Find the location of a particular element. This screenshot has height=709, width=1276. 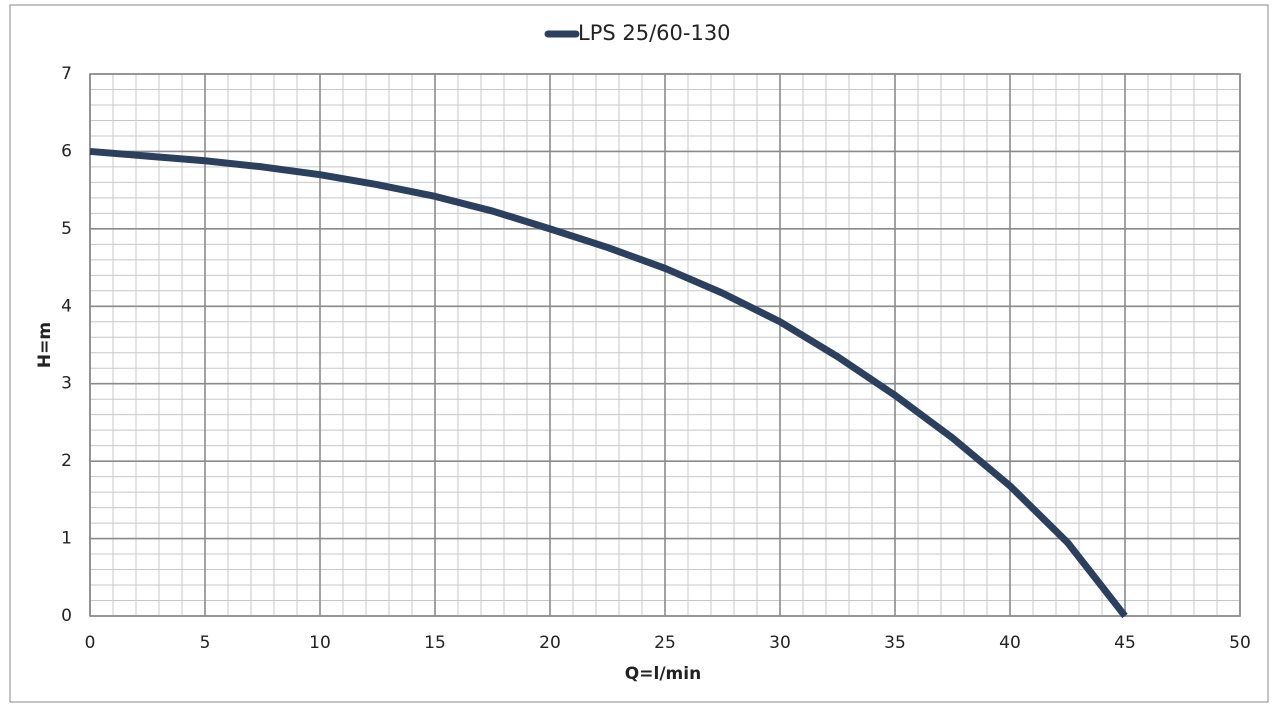

x-tick-label: 0 is located at coordinates (90, 643).